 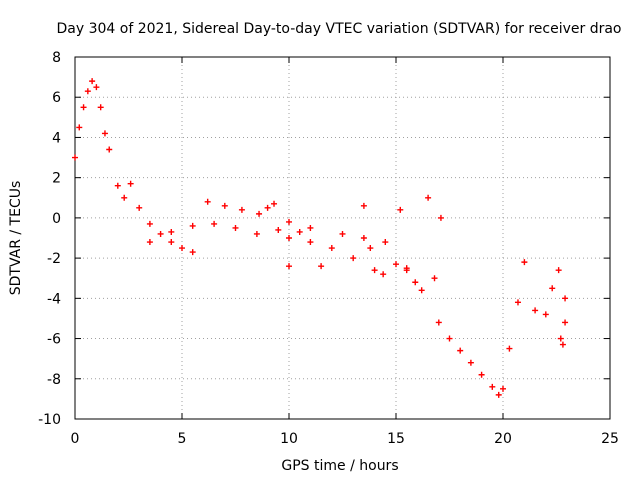 I want to click on y-axis-label: SDTVAR / TECUs, so click(x=16, y=238).